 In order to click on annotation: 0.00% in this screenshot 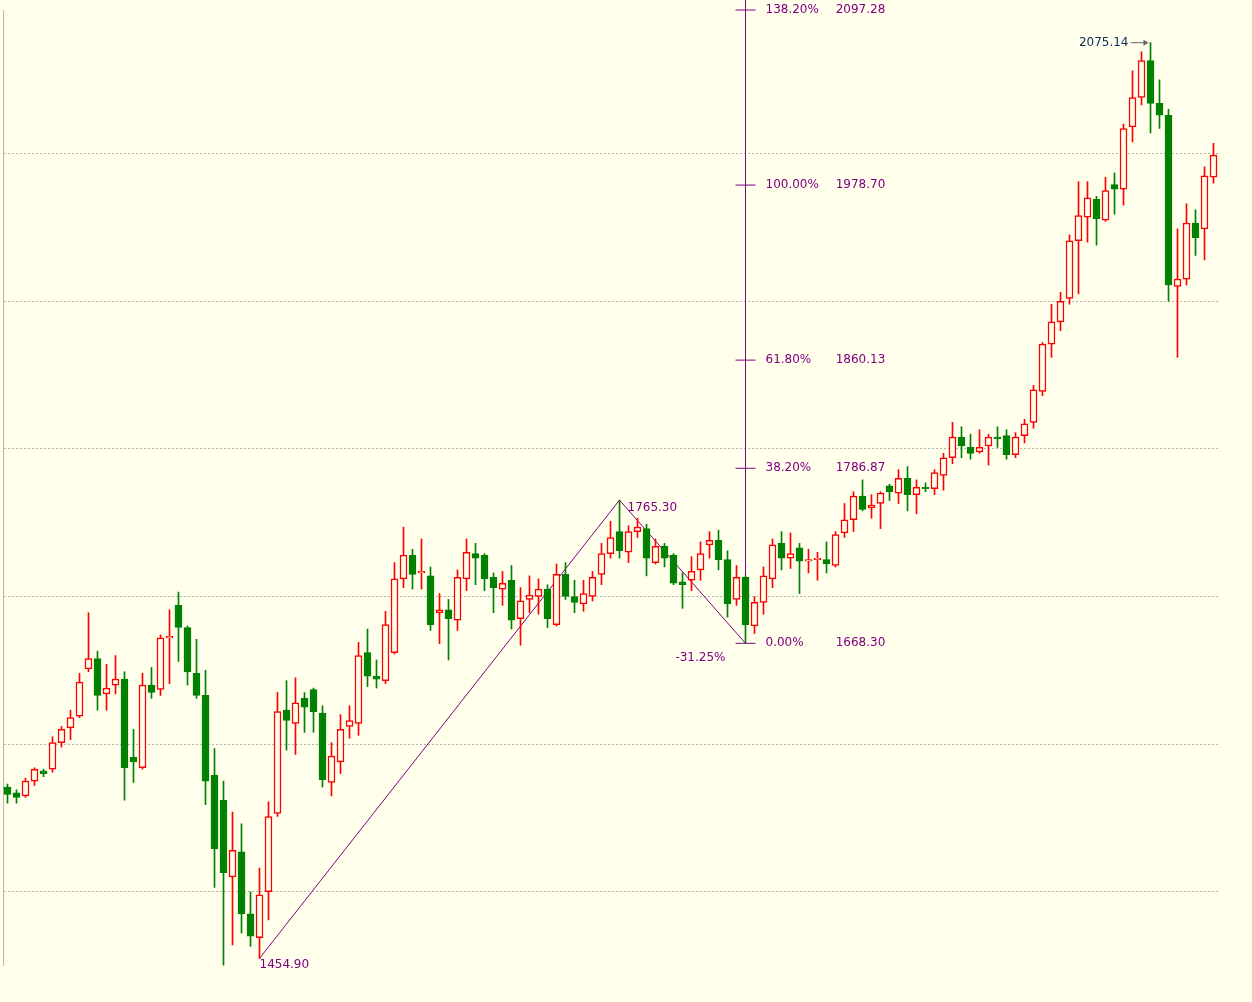, I will do `click(784, 642)`.